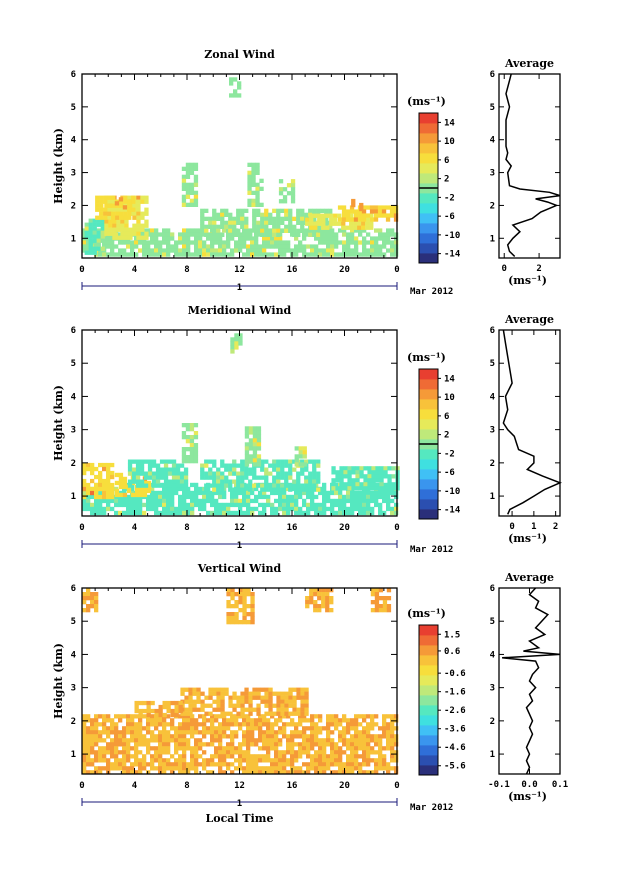 The width and height of the screenshot is (618, 873). I want to click on colorbar-tick-label: -10, so click(452, 492).